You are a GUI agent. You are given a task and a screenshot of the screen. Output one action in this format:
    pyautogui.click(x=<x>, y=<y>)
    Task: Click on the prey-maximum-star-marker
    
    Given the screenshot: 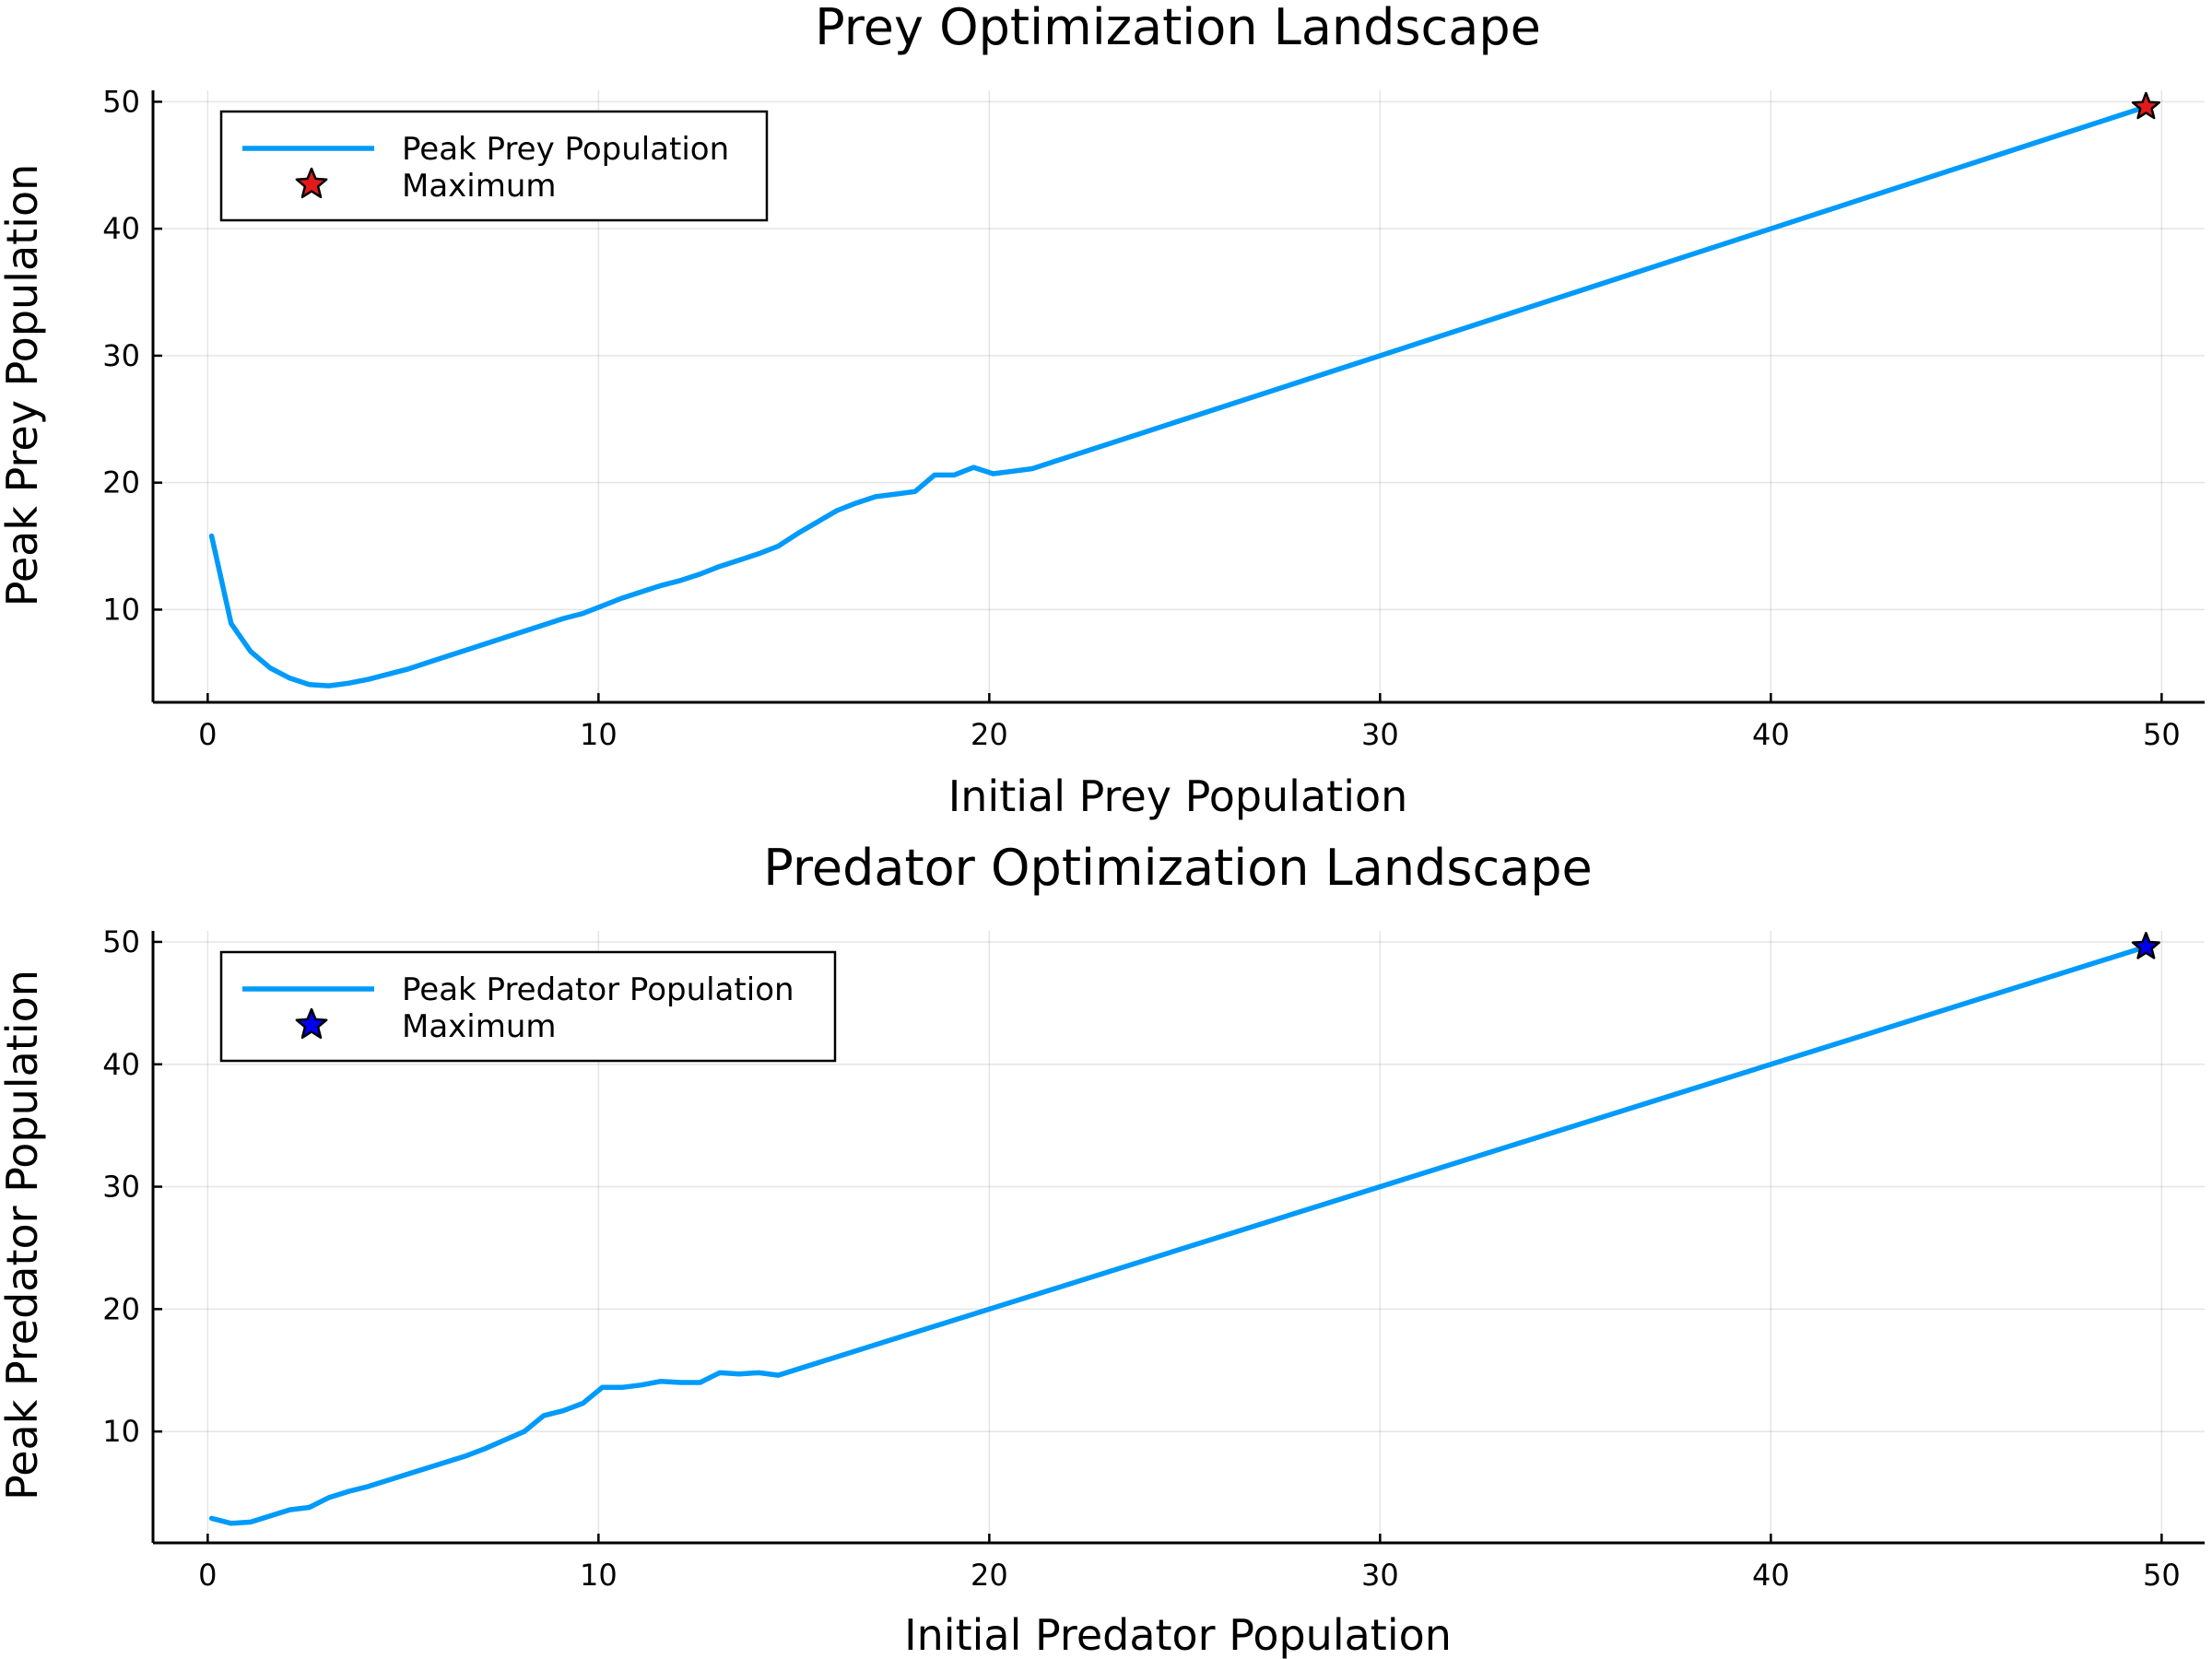 What is the action you would take?
    pyautogui.click(x=2145, y=105)
    